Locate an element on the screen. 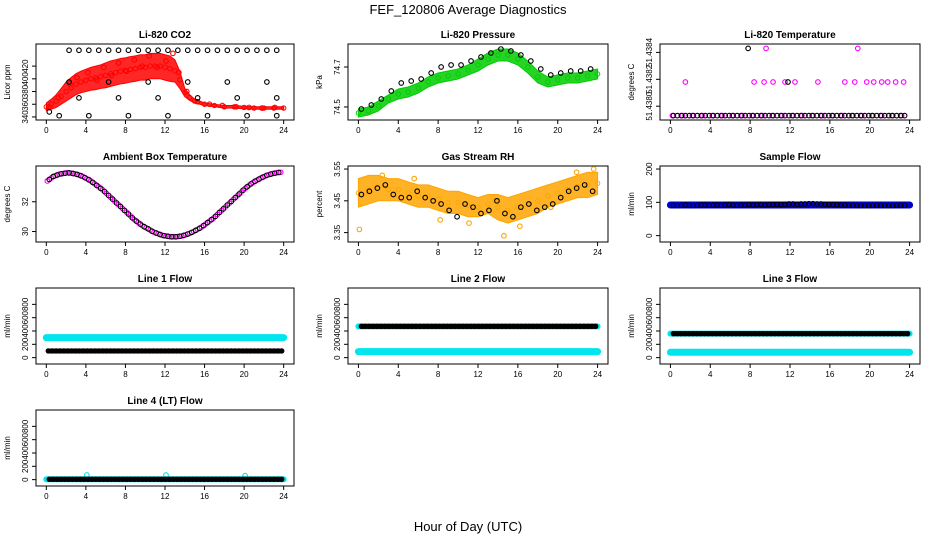  y-tick-label: 3.45 is located at coordinates (337, 200).